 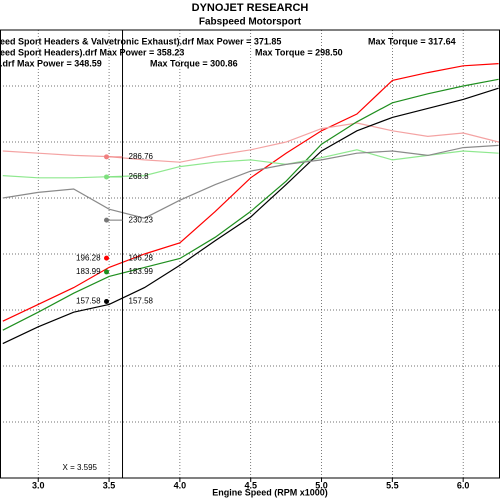 I want to click on legend-torque: Max Torque = 317.64, so click(x=412, y=41).